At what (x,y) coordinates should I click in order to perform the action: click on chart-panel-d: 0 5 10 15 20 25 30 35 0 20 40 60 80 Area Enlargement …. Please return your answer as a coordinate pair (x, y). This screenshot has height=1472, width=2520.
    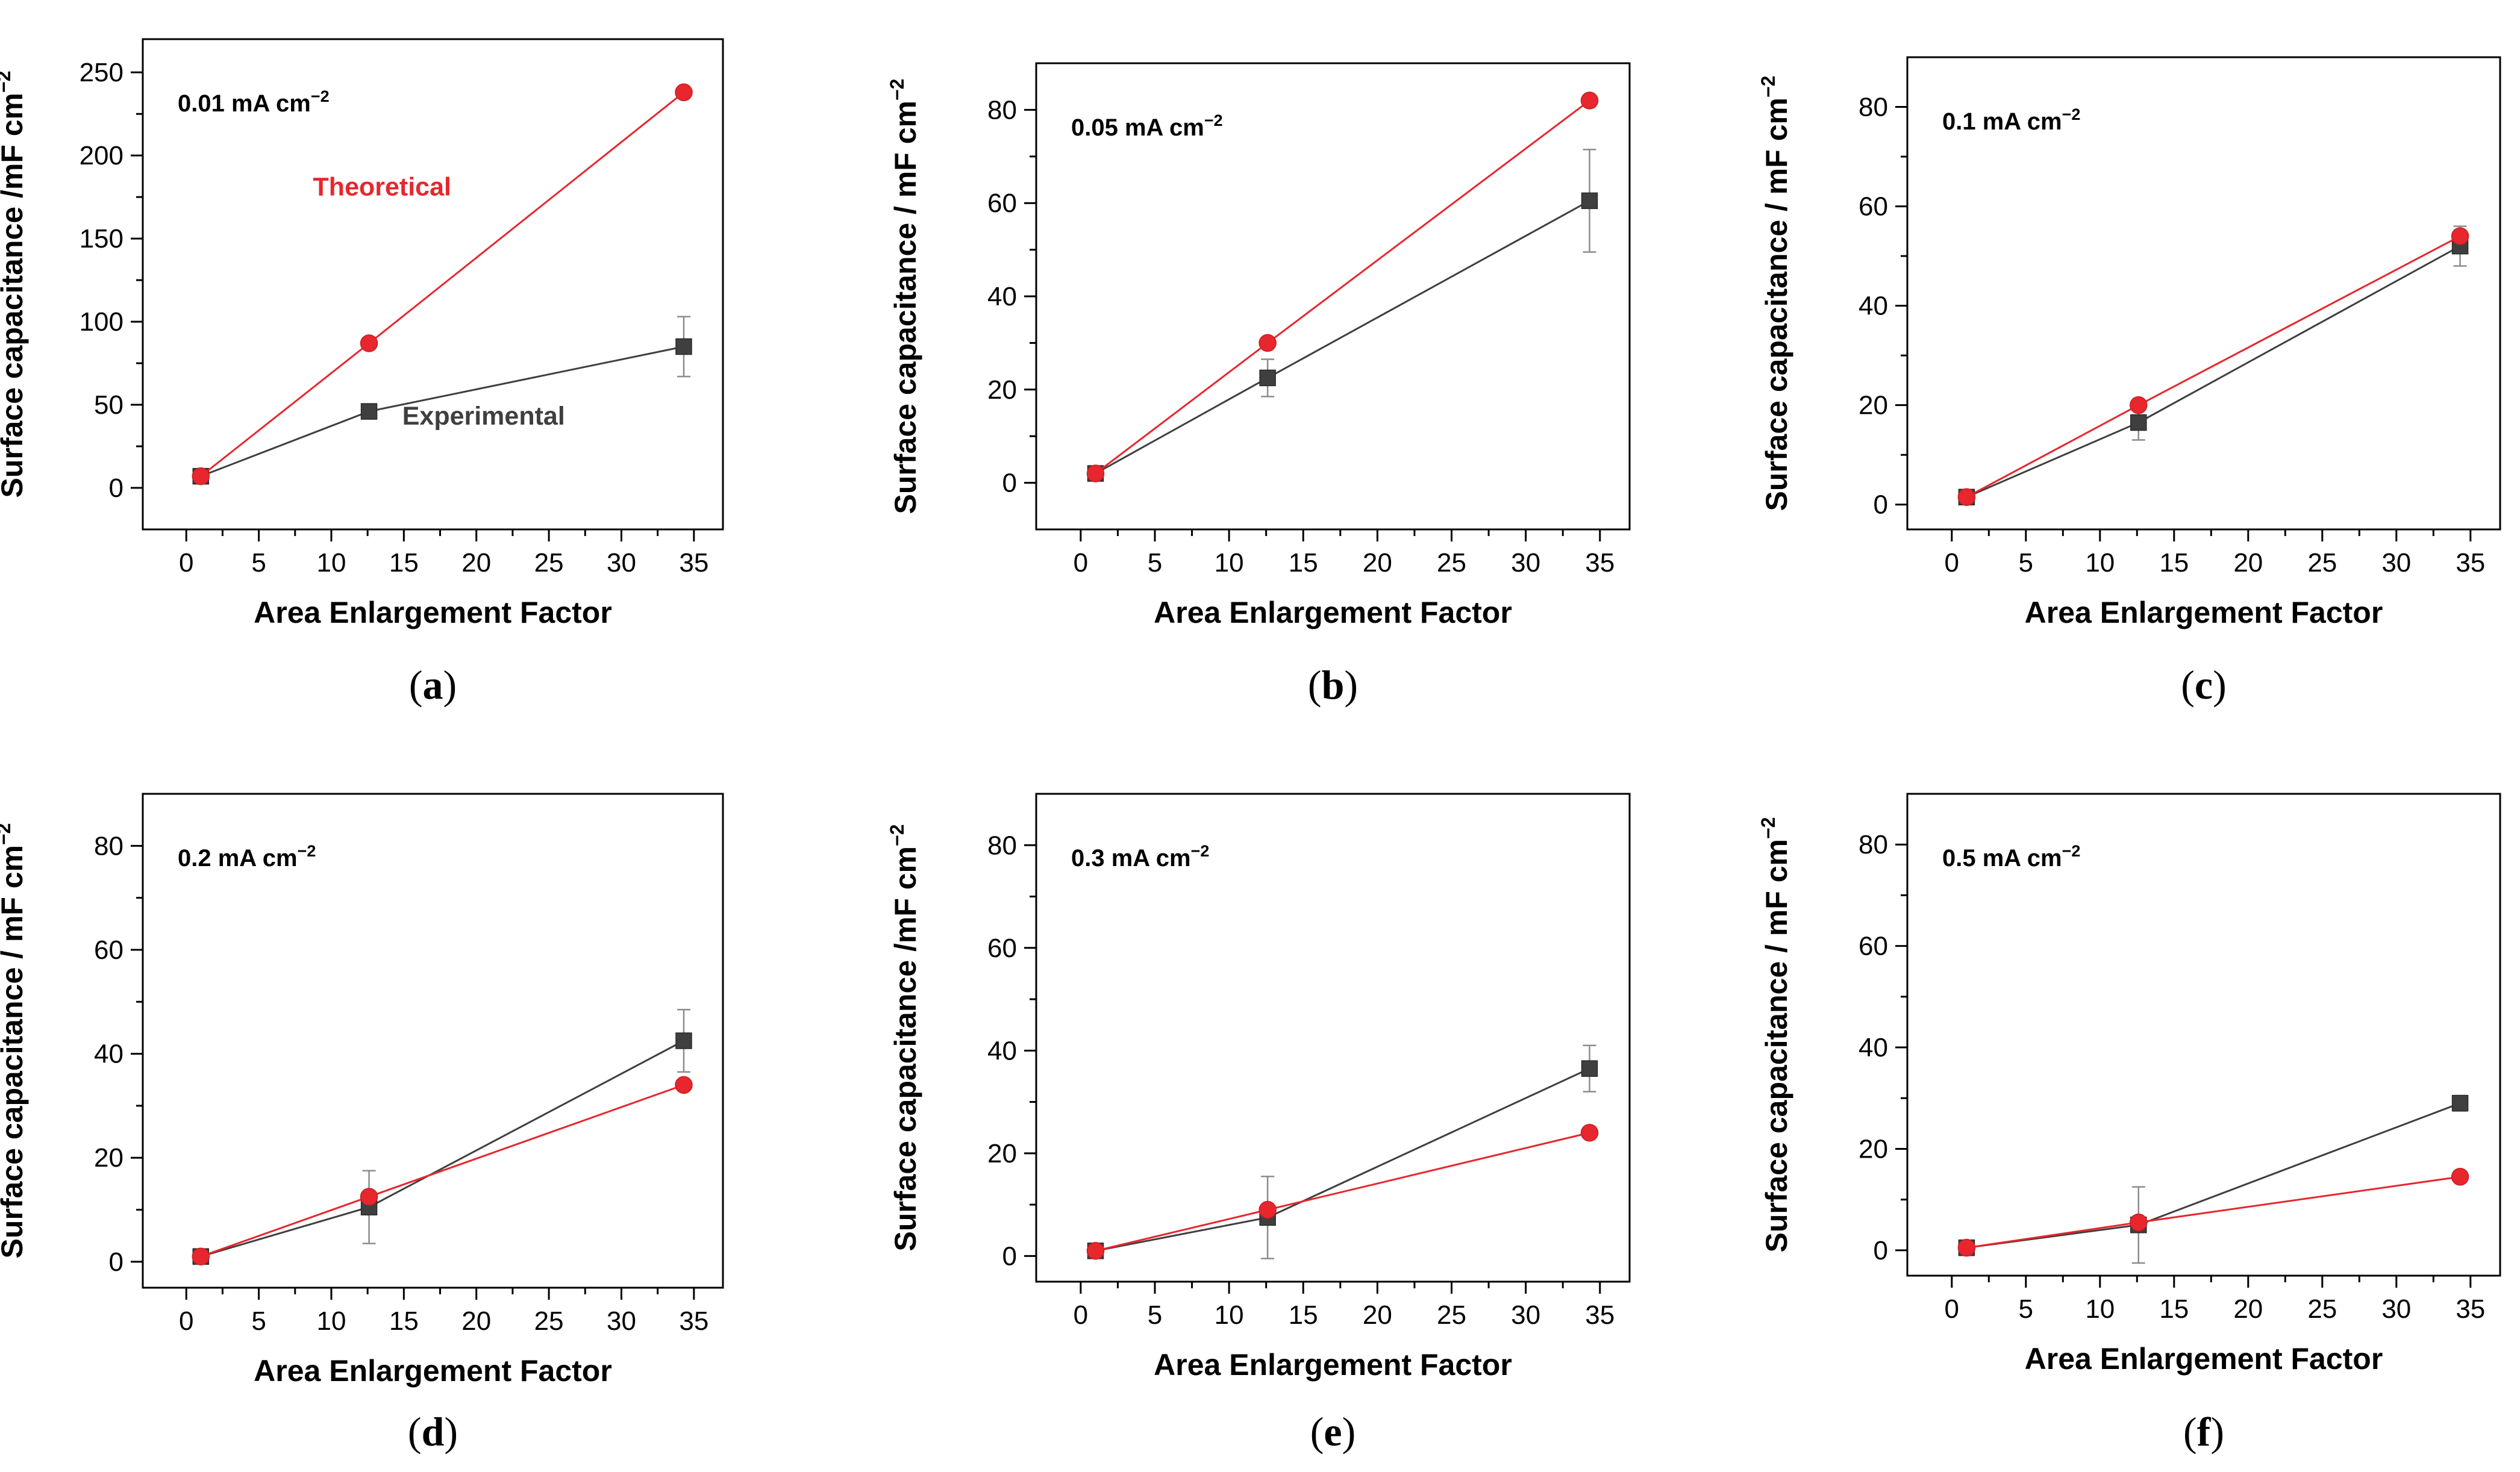
    Looking at the image, I should click on (362, 1124).